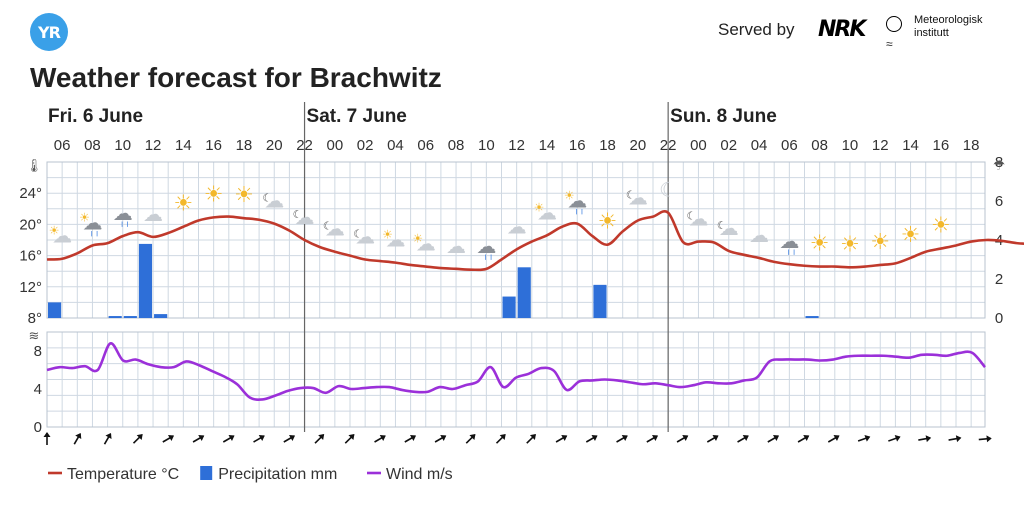 The image size is (1024, 506). What do you see at coordinates (842, 29) in the screenshot?
I see `nrk-logo: NRK` at bounding box center [842, 29].